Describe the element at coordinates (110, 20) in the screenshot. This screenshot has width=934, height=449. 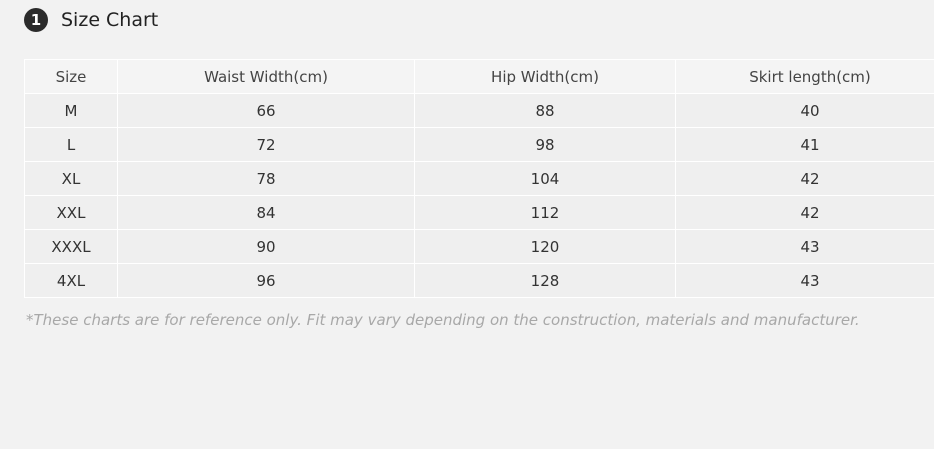
I see `section-title: Size Chart` at that location.